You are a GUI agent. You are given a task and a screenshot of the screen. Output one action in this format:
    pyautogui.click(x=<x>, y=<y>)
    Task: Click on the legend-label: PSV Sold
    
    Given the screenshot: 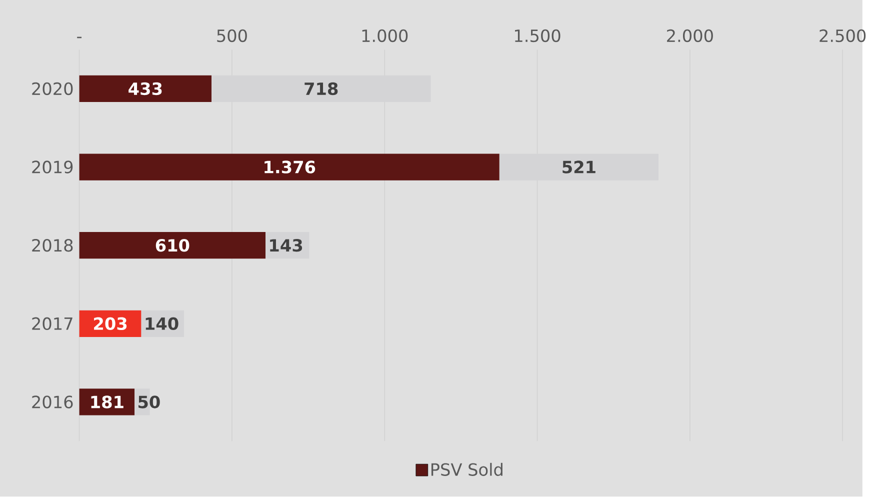 What is the action you would take?
    pyautogui.click(x=466, y=469)
    